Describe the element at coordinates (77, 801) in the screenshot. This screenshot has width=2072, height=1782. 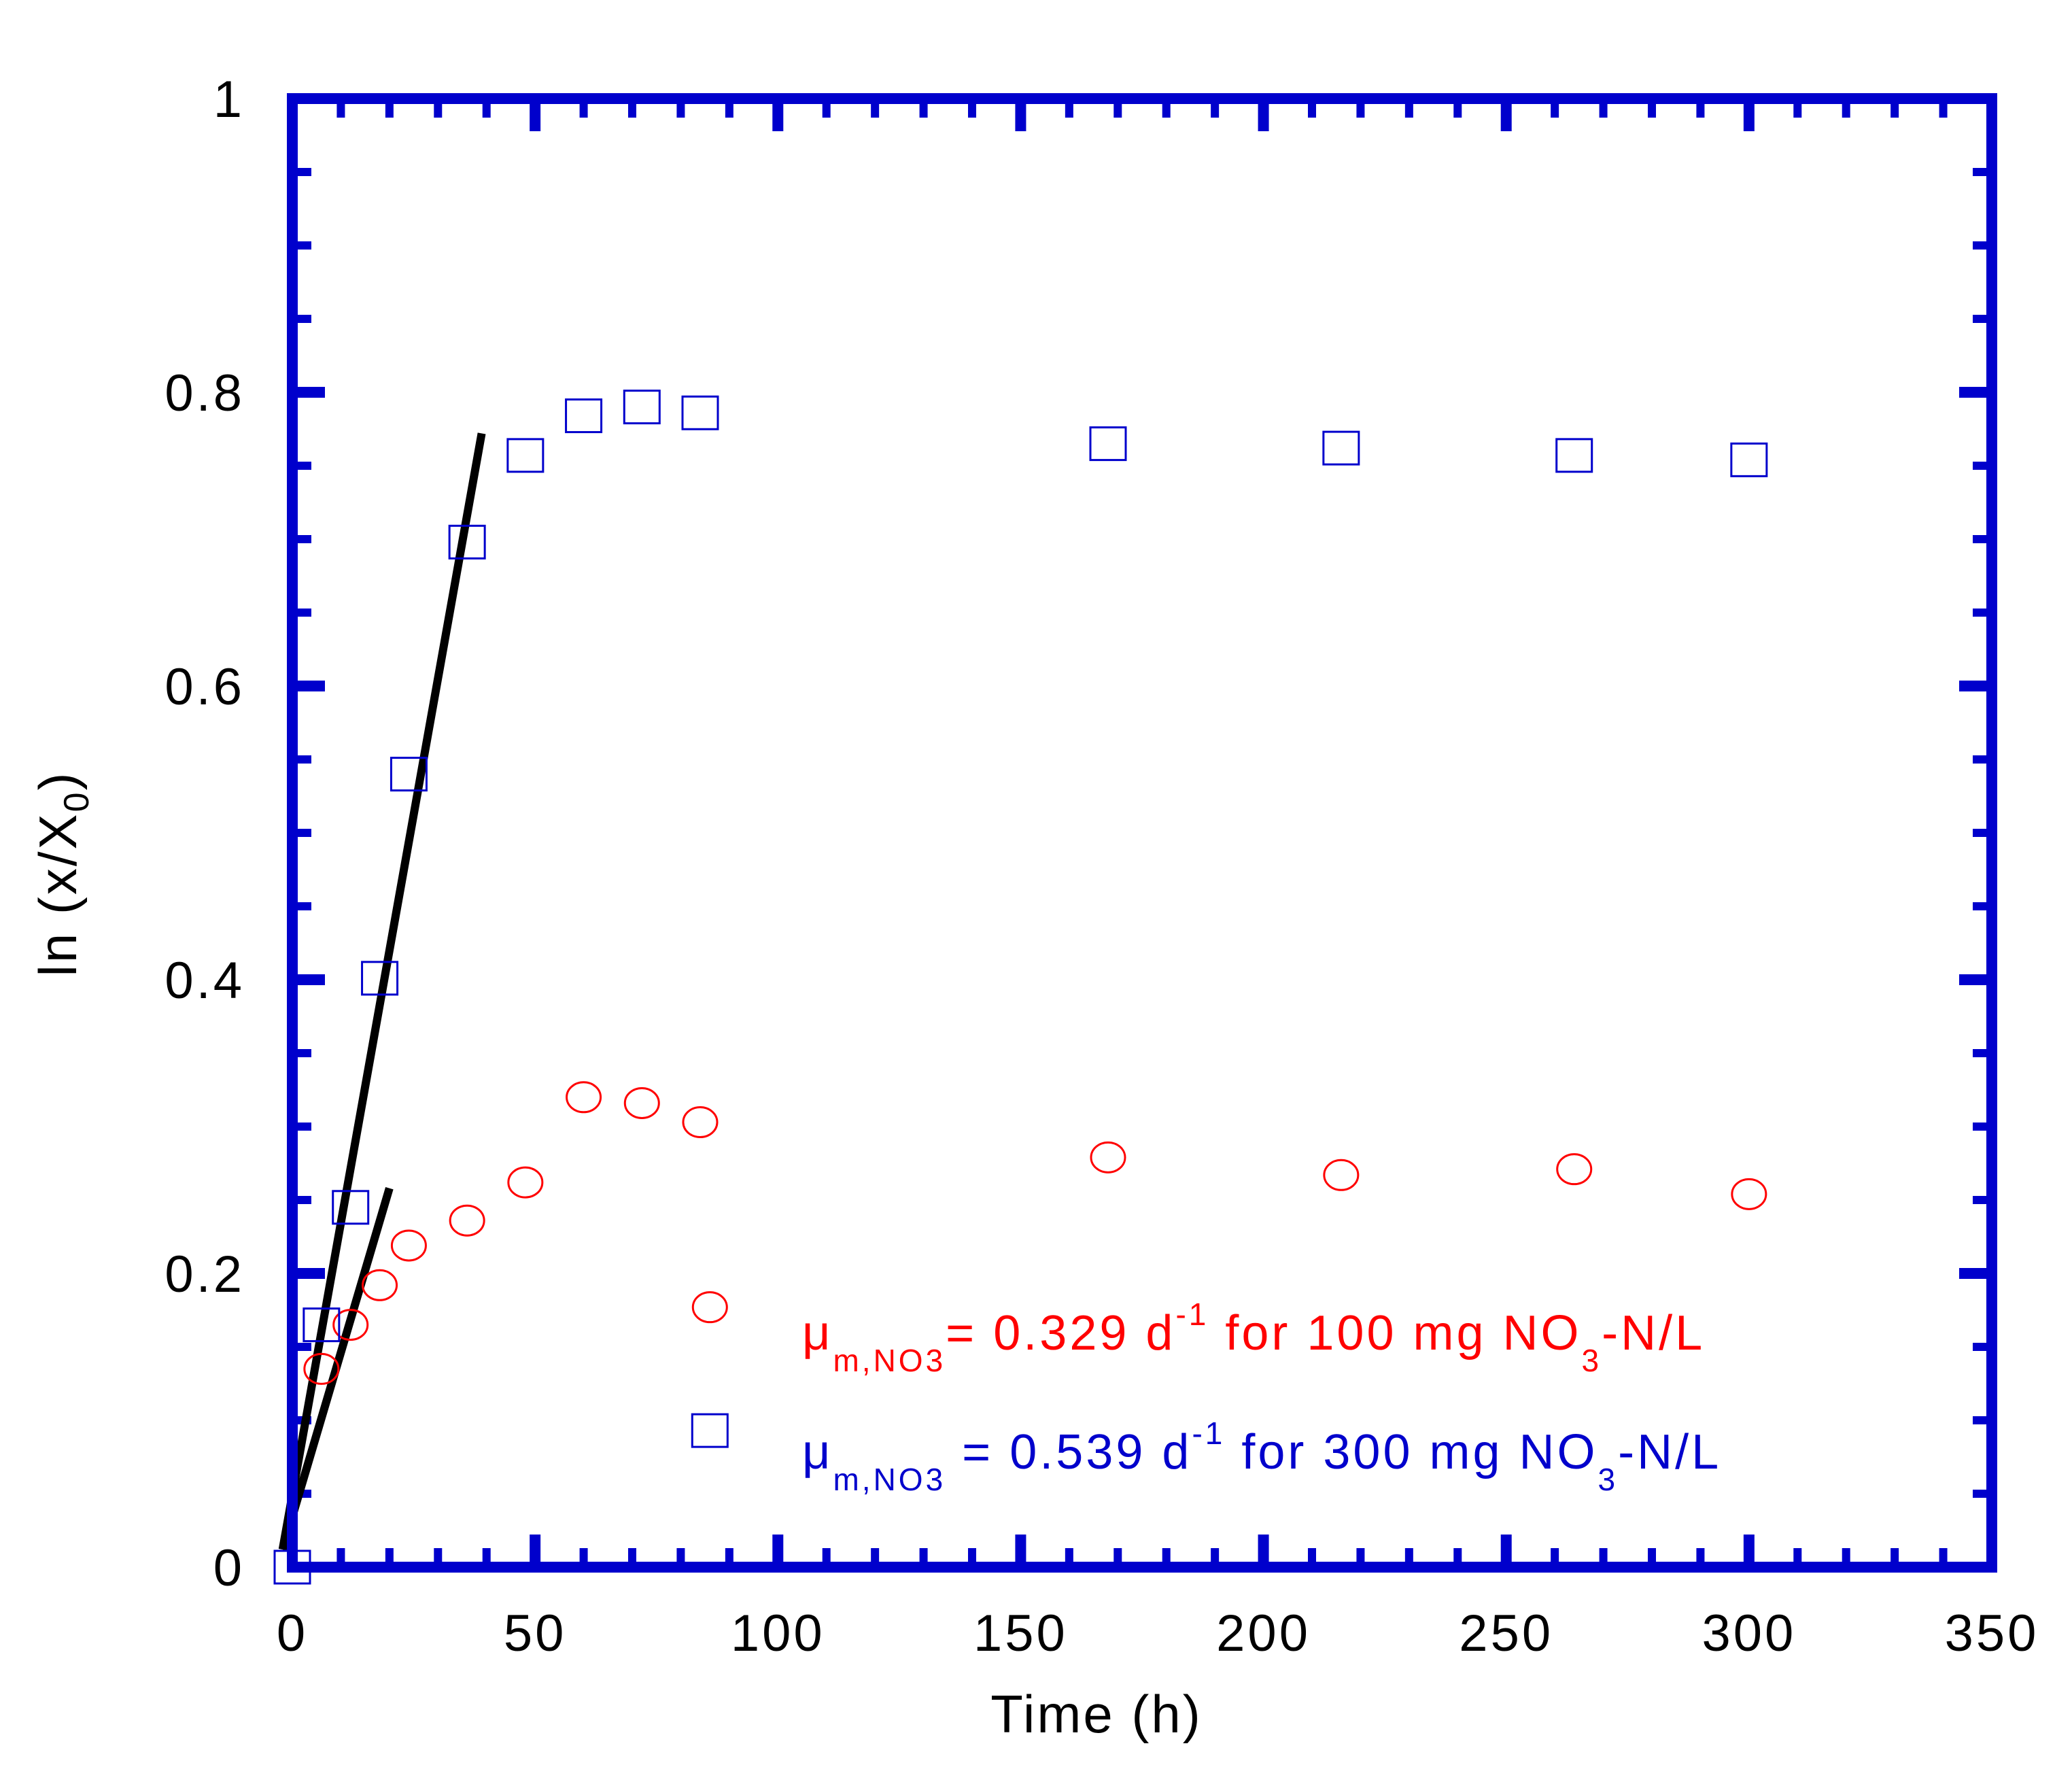
I see `y-axis-title-sub: 0` at that location.